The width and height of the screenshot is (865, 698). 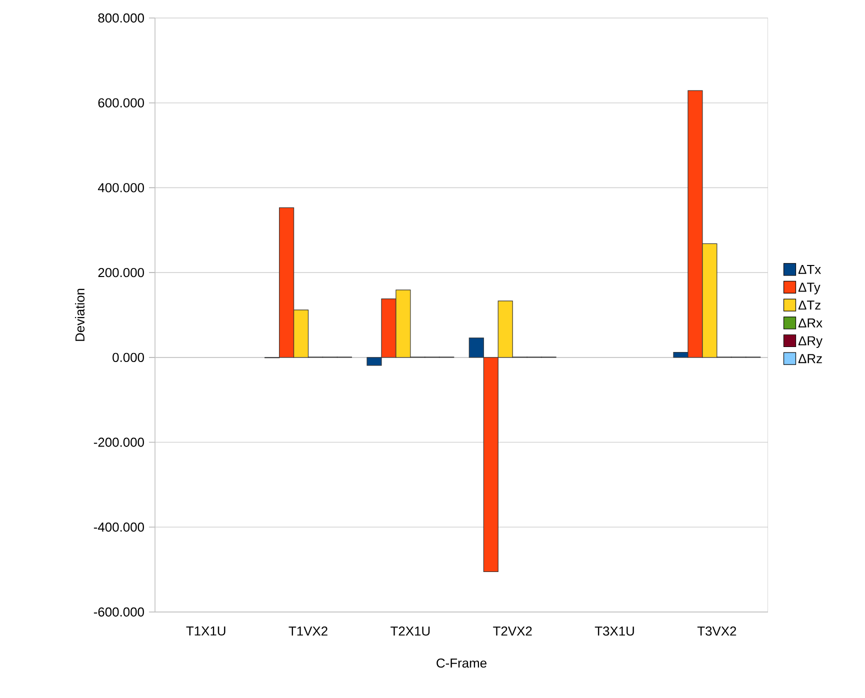 I want to click on x-tick-label: T1VX2, so click(x=308, y=631).